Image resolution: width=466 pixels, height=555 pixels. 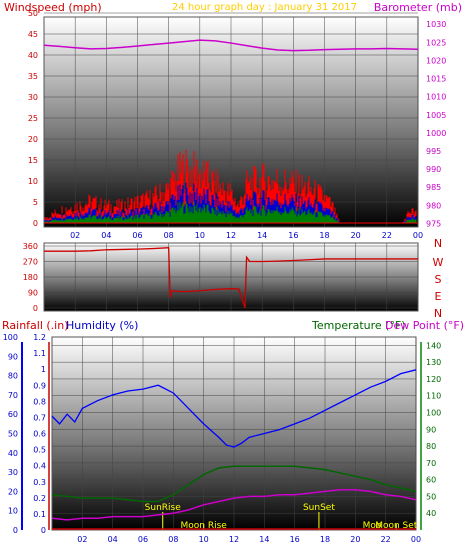 What do you see at coordinates (13, 376) in the screenshot?
I see `rainfall-tick-label: 80` at bounding box center [13, 376].